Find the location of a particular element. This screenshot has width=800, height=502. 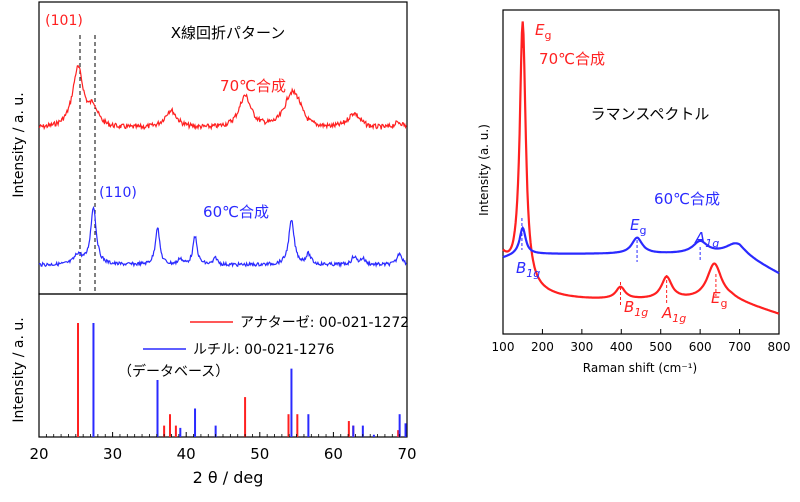

raman-xtick-label: 800 is located at coordinates (779, 347).